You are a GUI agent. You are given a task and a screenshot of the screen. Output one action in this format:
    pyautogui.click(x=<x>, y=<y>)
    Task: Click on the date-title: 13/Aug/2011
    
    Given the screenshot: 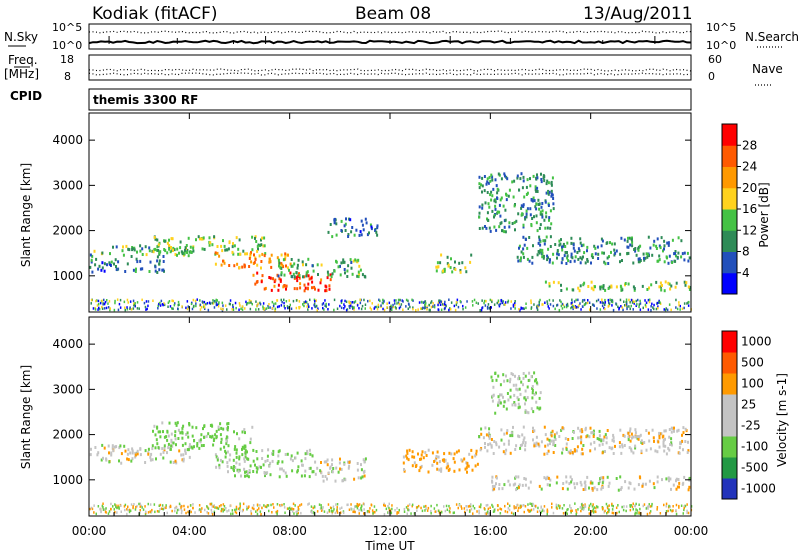 What is the action you would take?
    pyautogui.click(x=638, y=14)
    